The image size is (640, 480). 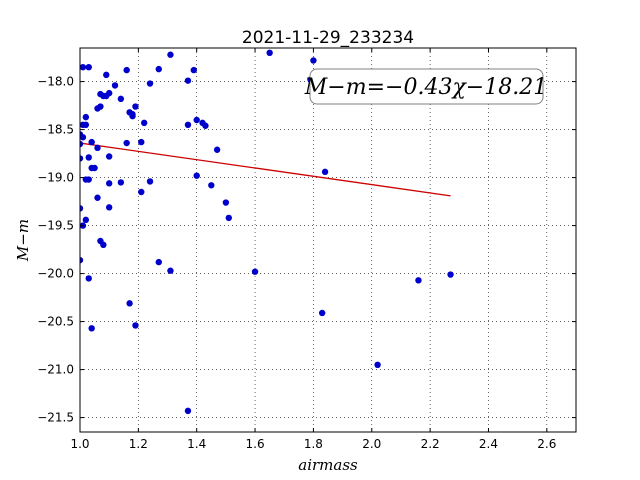 I want to click on y-tick-label: −19.5, so click(x=55, y=226).